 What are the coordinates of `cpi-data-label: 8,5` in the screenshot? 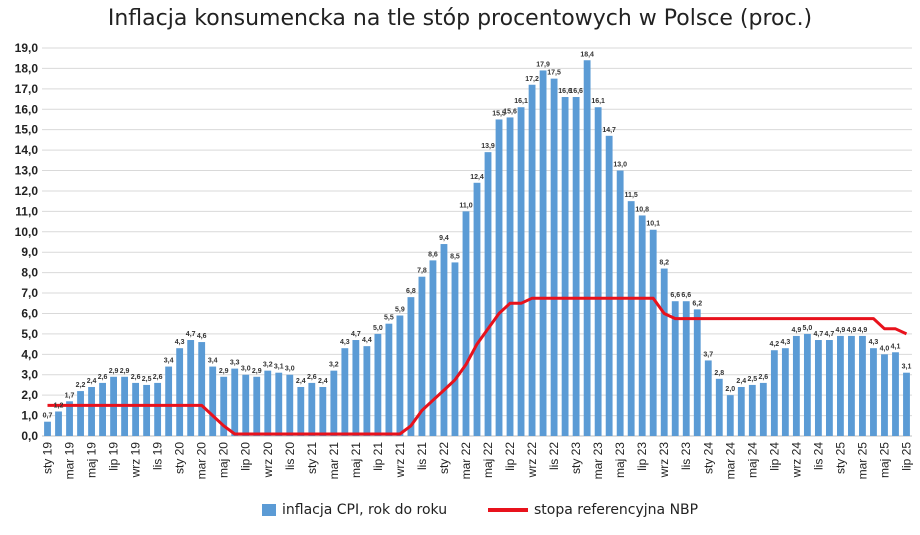 It's located at (455, 256).